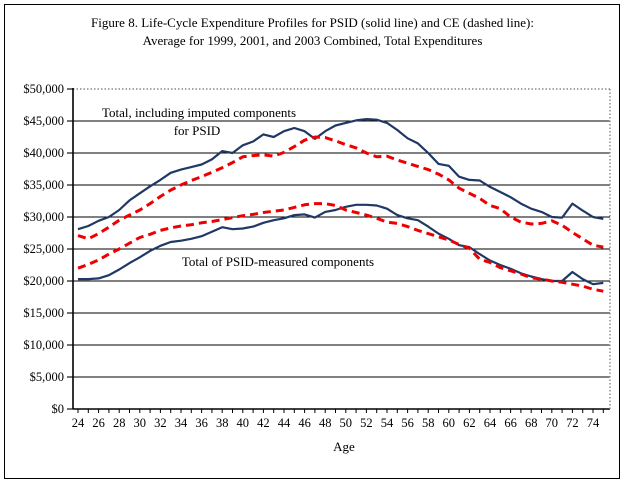 The height and width of the screenshot is (484, 625). What do you see at coordinates (78, 423) in the screenshot?
I see `x-tick-label: 24` at bounding box center [78, 423].